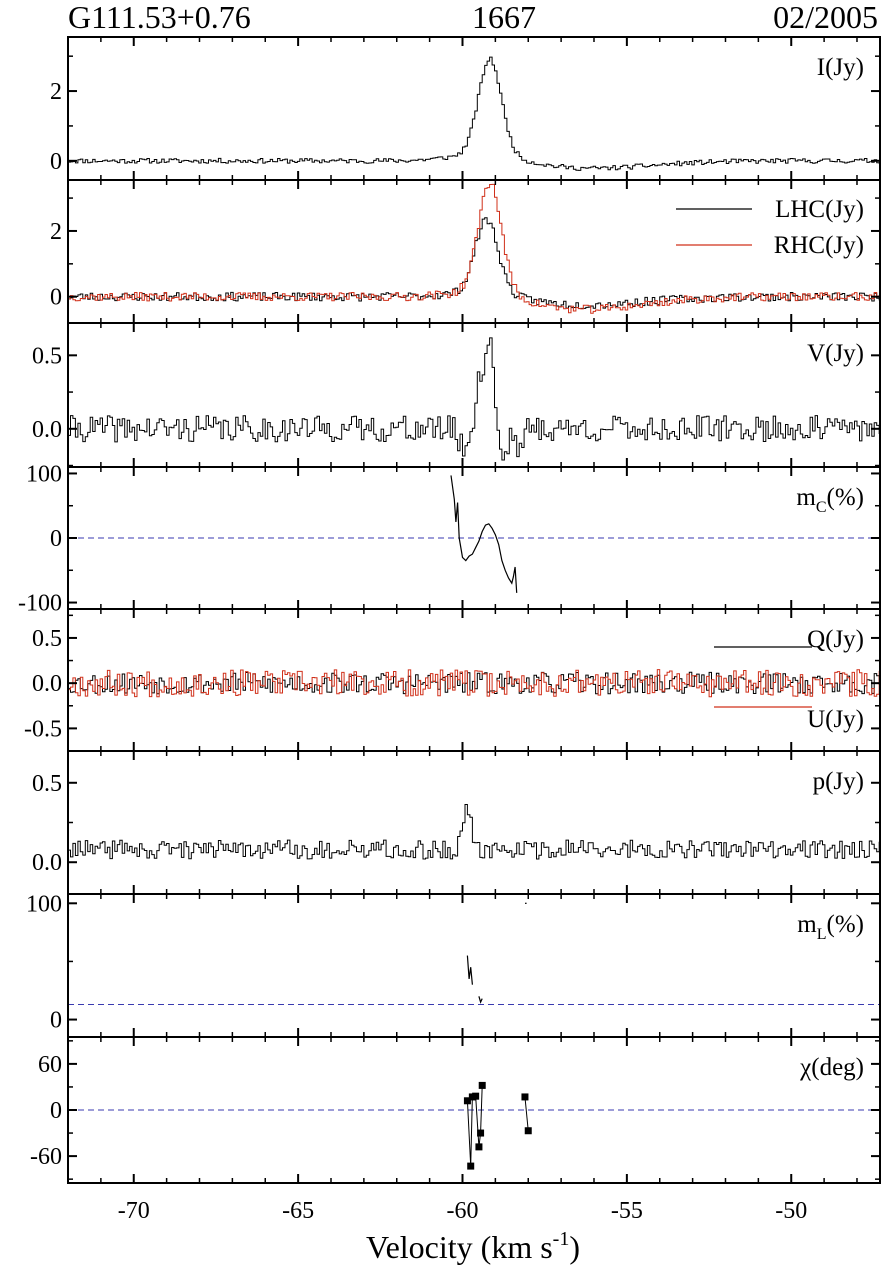  I want to click on series-I-black, so click(474, 113).